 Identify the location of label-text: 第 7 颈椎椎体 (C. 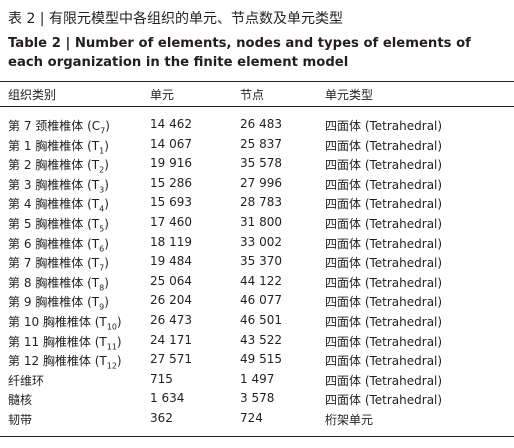
(54, 126).